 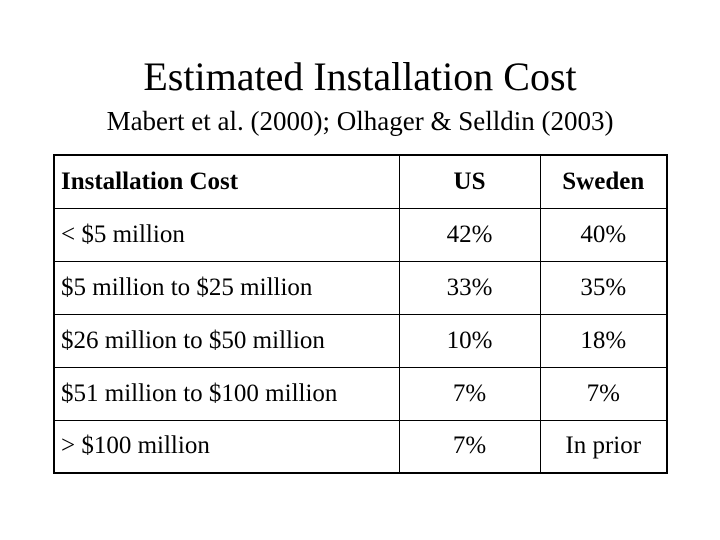 What do you see at coordinates (603, 446) in the screenshot?
I see `sweden-value-cell: In prior` at bounding box center [603, 446].